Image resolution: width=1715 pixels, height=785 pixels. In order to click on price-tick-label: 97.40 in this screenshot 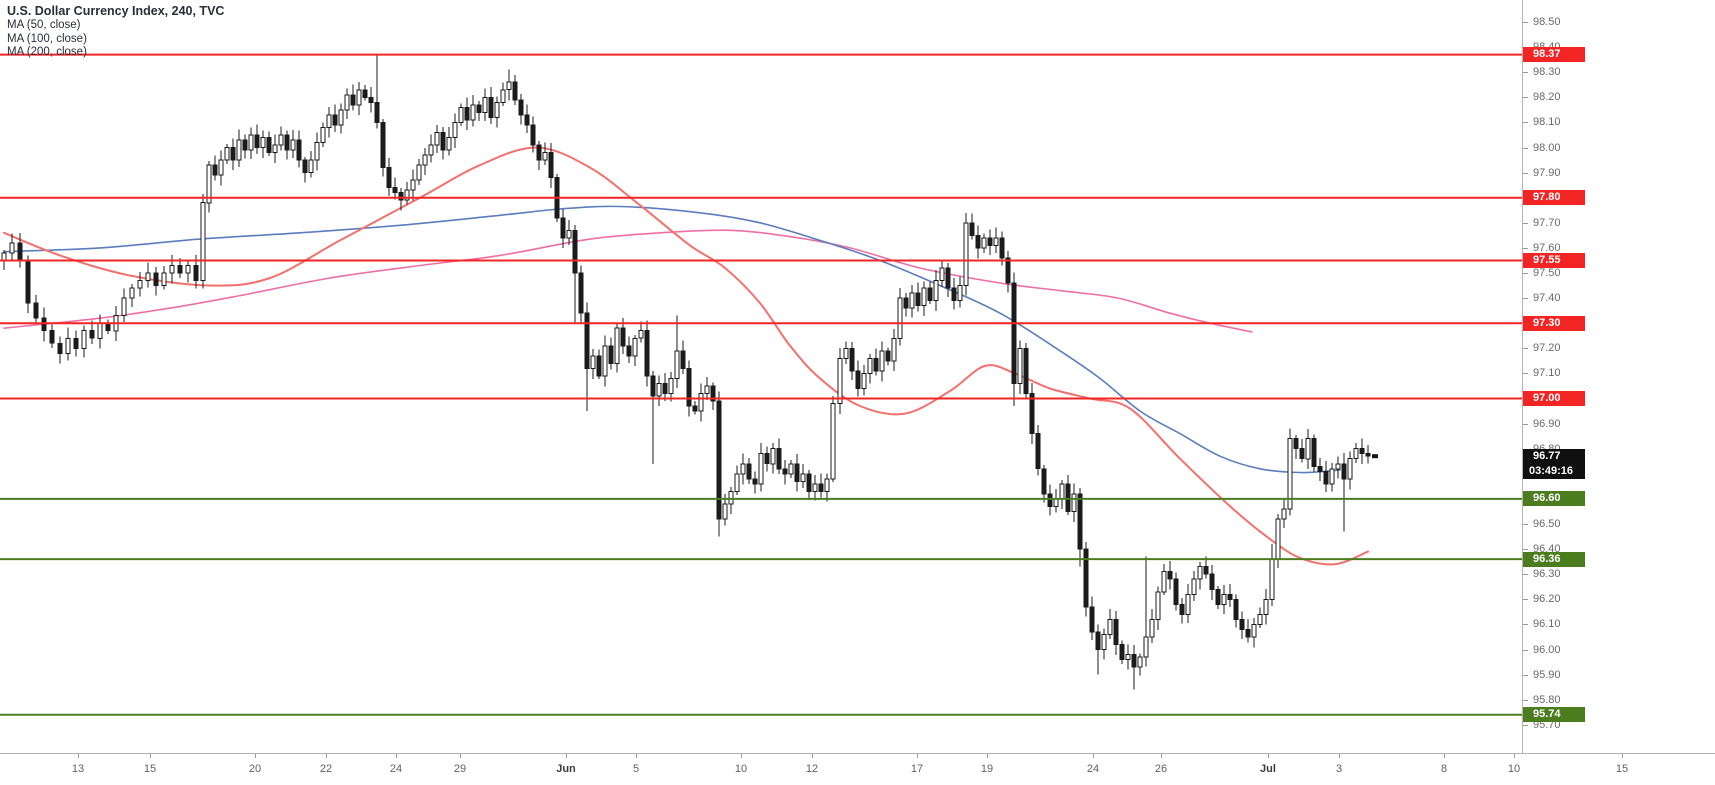, I will do `click(1547, 298)`.